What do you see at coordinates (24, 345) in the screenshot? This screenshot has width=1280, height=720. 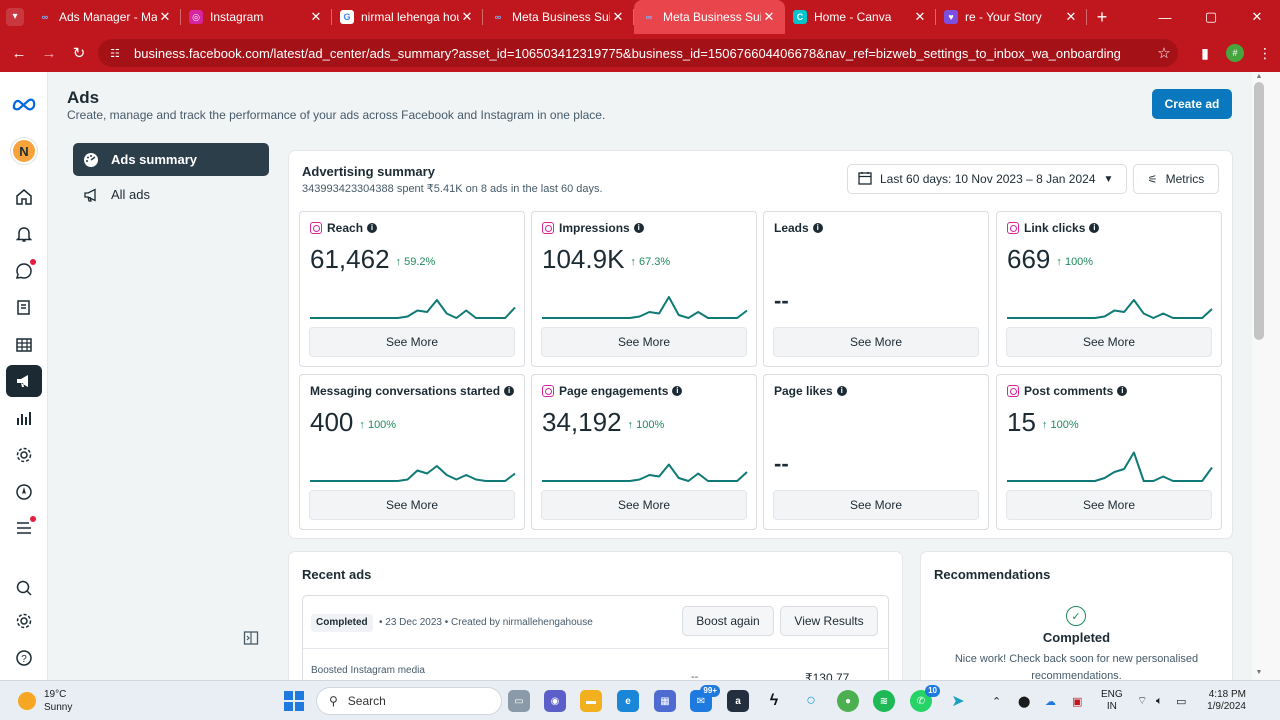 I see `planner-table-icon` at bounding box center [24, 345].